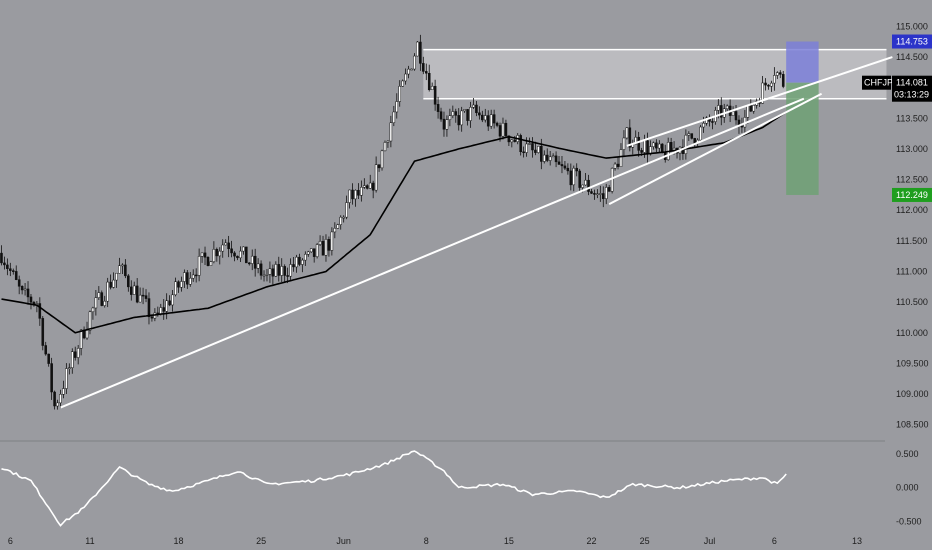  I want to click on channel-lower-line, so click(715, 148).